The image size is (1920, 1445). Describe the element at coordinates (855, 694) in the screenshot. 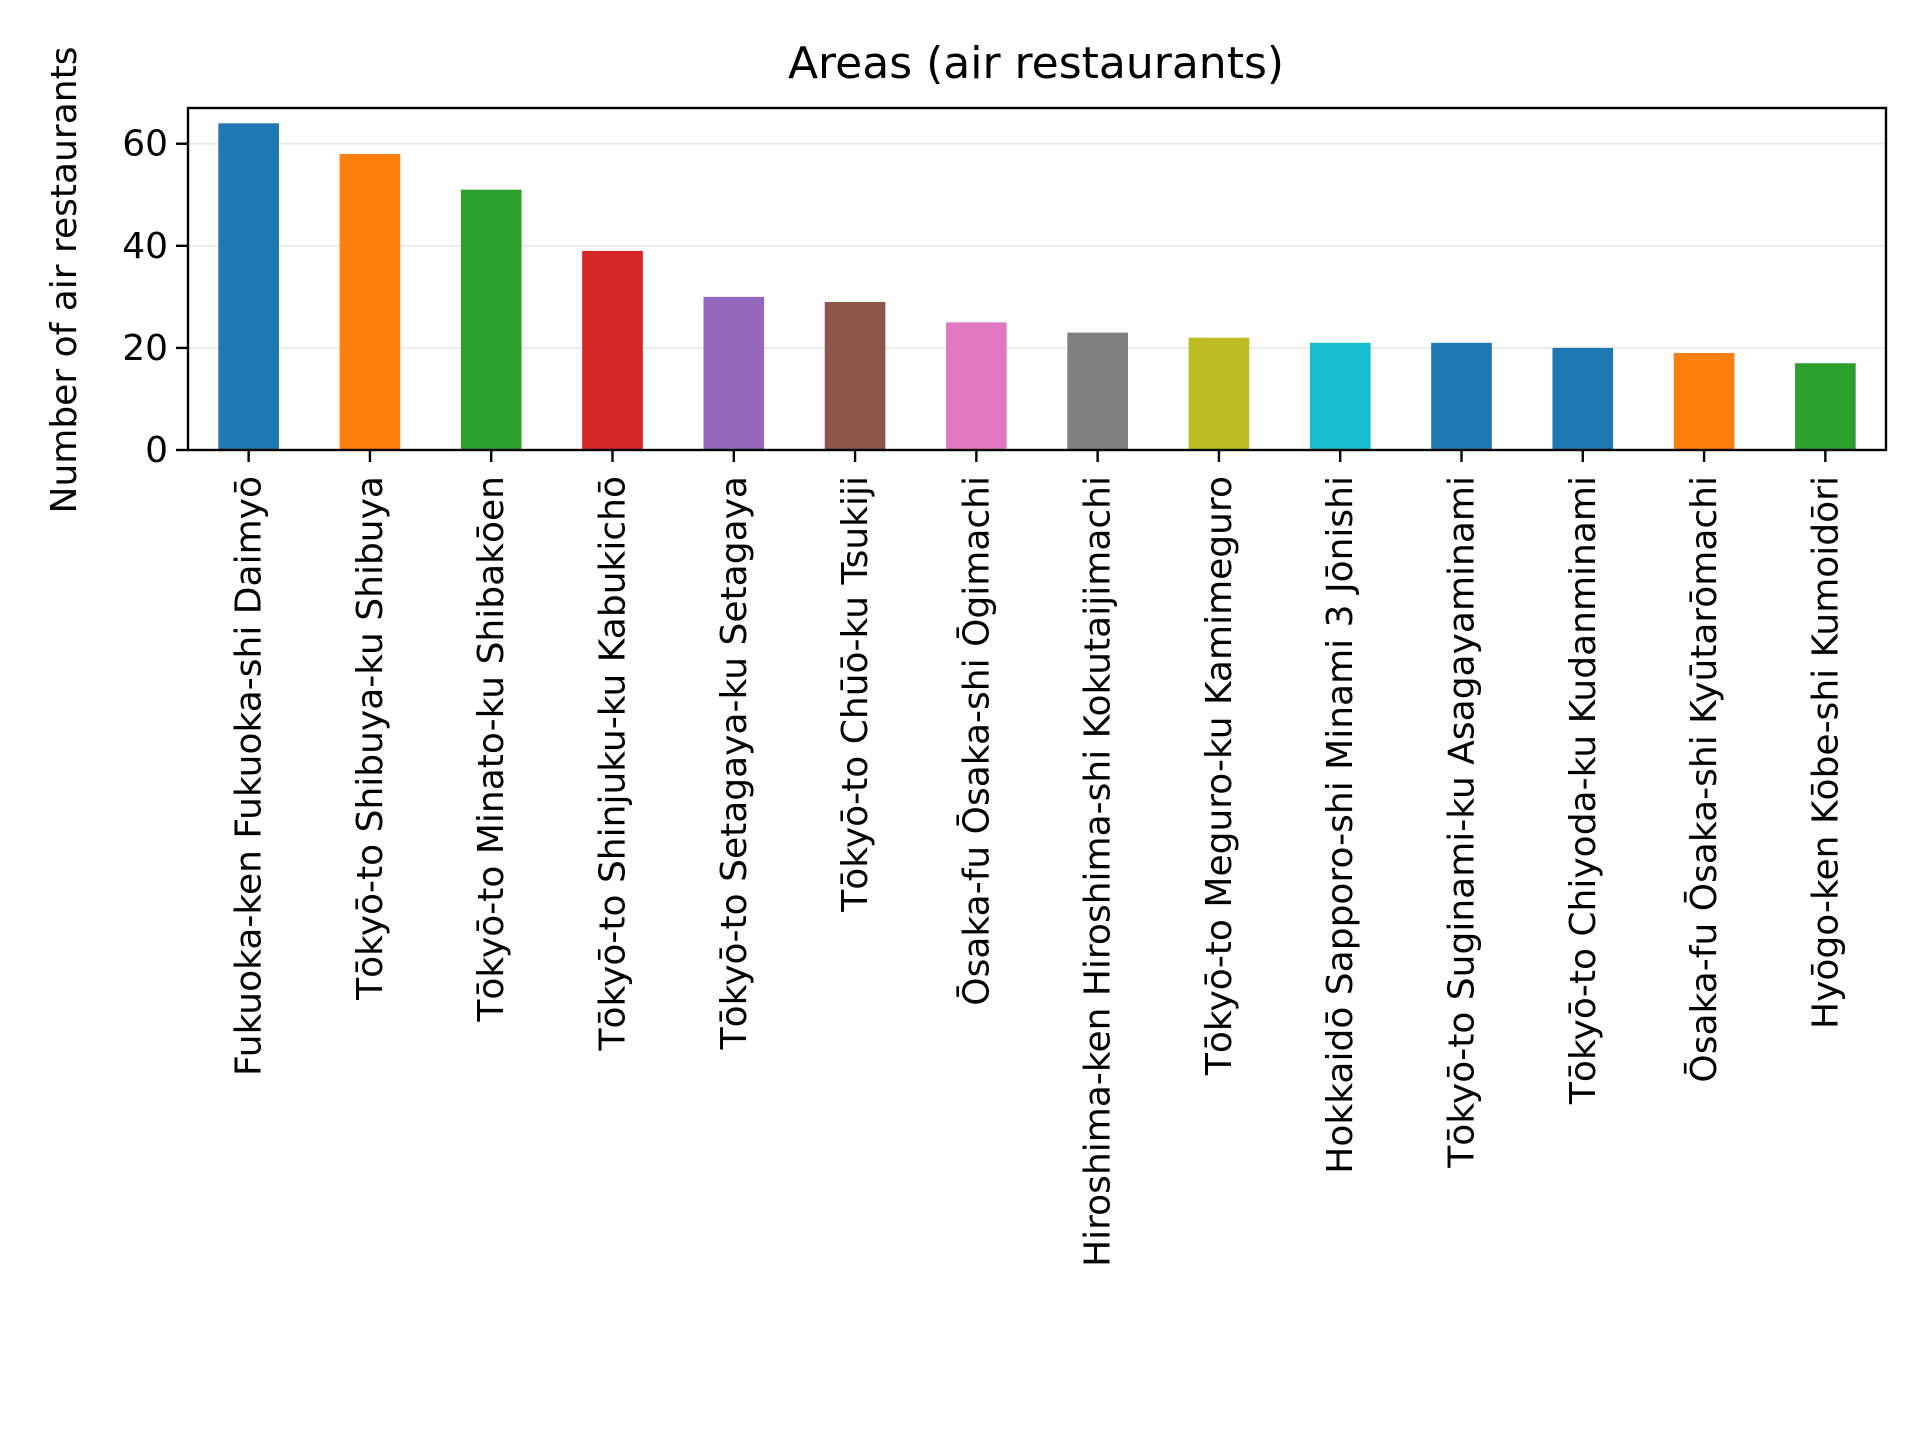

I see `x-tick-label: Tōkyō-to Chūō-ku Tsukiji` at that location.